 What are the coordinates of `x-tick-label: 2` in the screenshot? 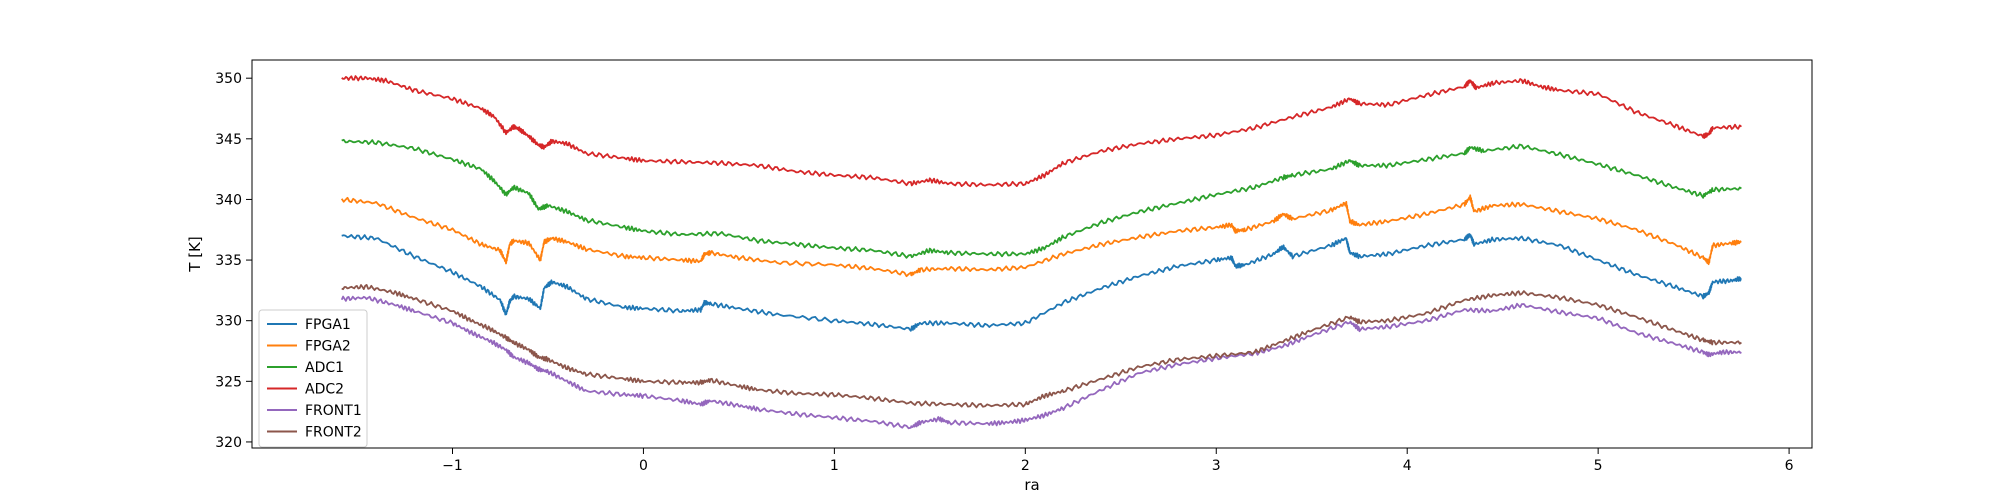 It's located at (1025, 466).